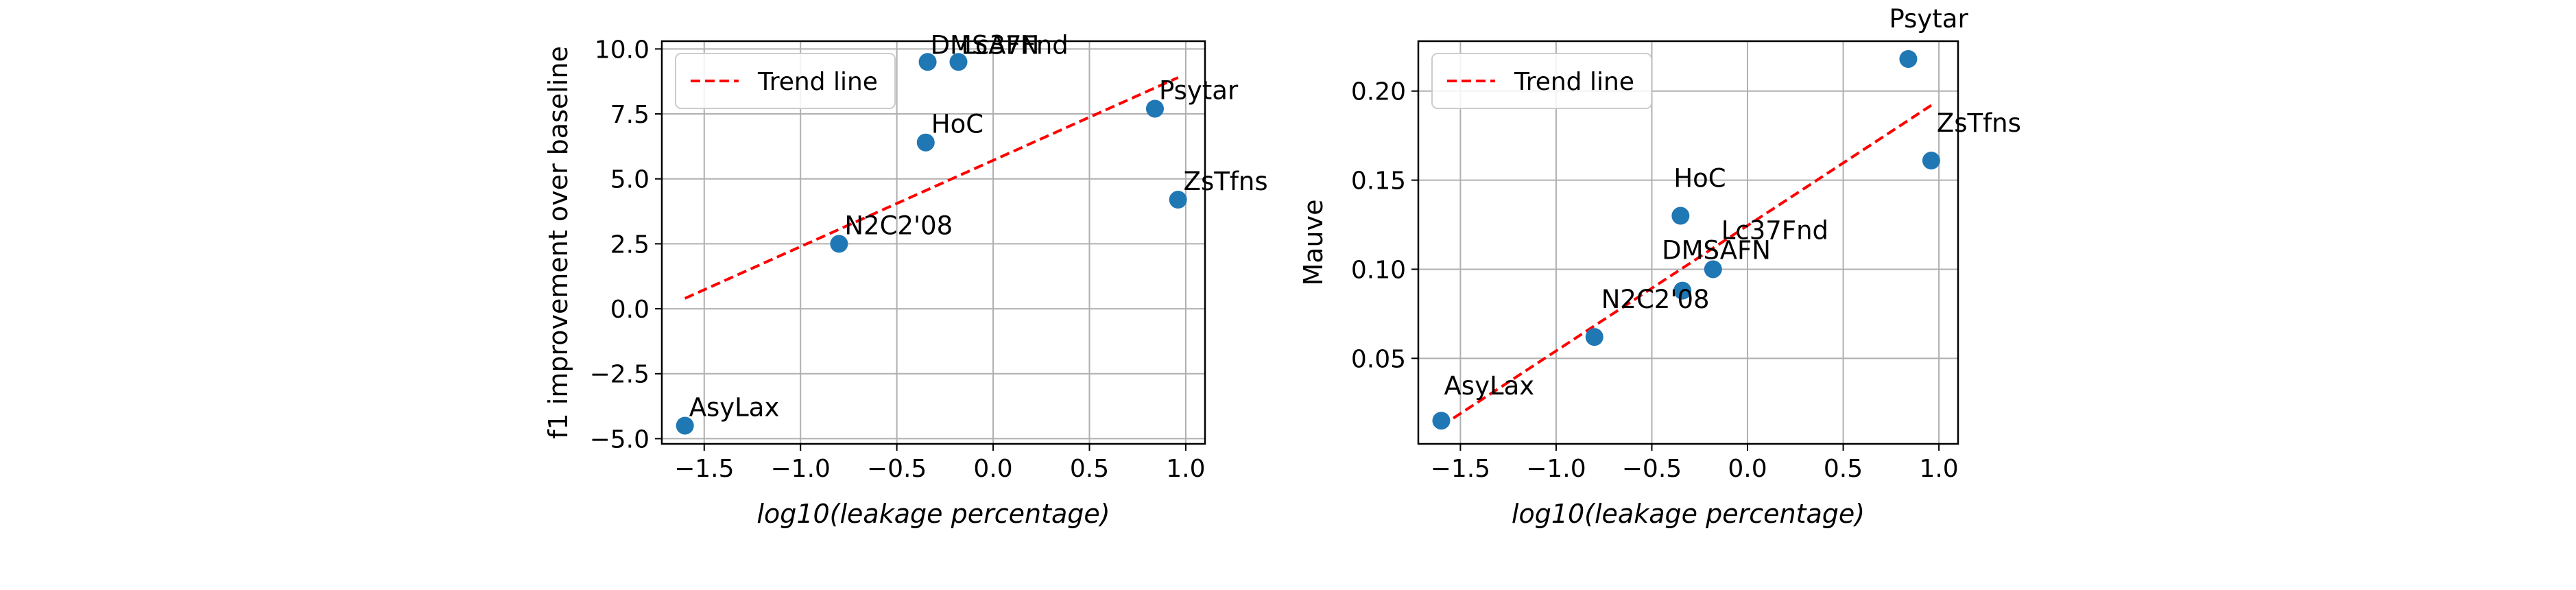  What do you see at coordinates (1378, 270) in the screenshot?
I see `y-tick-label: 0.10` at bounding box center [1378, 270].